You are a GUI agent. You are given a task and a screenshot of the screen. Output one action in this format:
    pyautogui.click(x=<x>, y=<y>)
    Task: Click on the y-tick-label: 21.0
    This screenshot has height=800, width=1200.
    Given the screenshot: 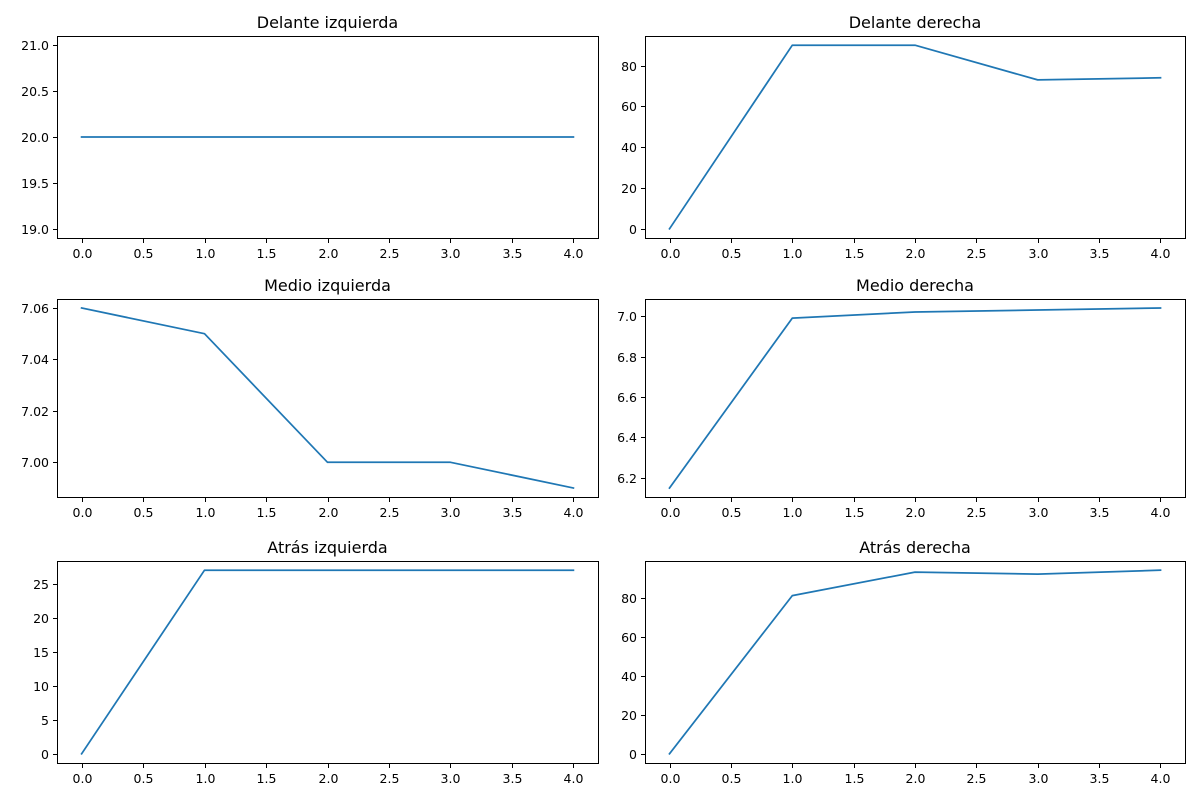 What is the action you would take?
    pyautogui.click(x=35, y=45)
    